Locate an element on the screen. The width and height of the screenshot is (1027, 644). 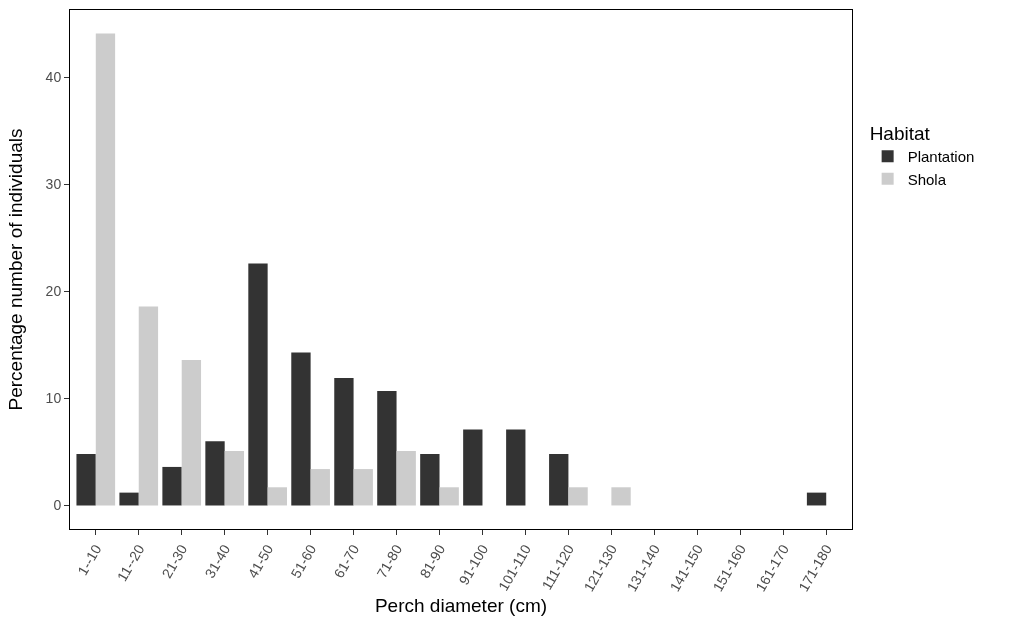
y-axis-title: Percentage number of individuals is located at coordinates (15, 269).